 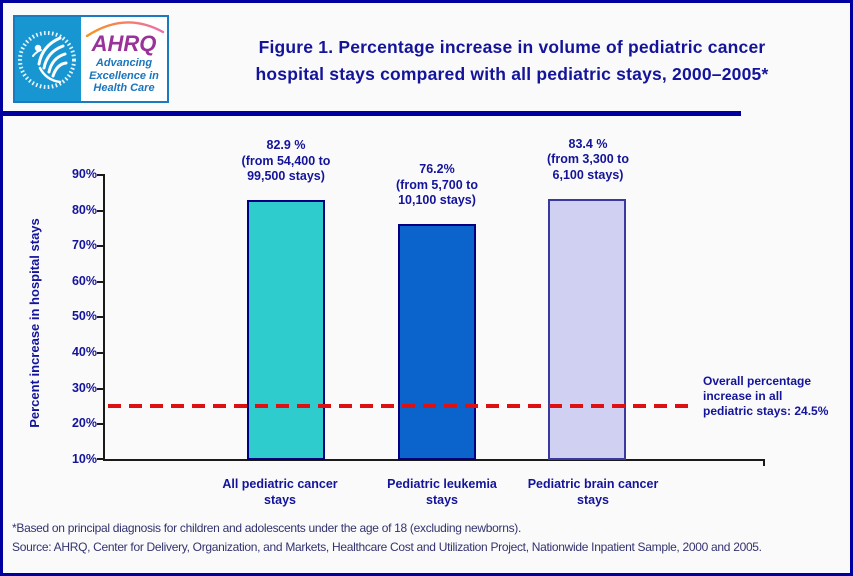 What do you see at coordinates (84, 281) in the screenshot?
I see `y-tick-label: 60%` at bounding box center [84, 281].